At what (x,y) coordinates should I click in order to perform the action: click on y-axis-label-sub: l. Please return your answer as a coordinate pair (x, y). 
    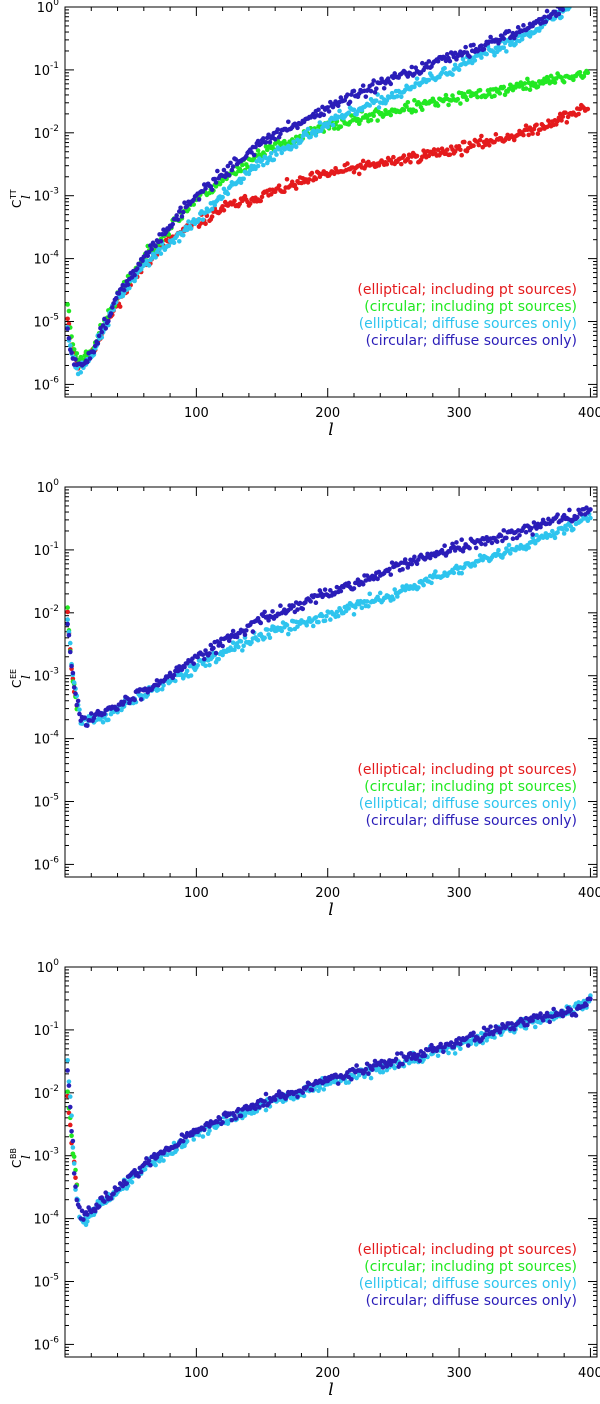
    Looking at the image, I should click on (26, 677).